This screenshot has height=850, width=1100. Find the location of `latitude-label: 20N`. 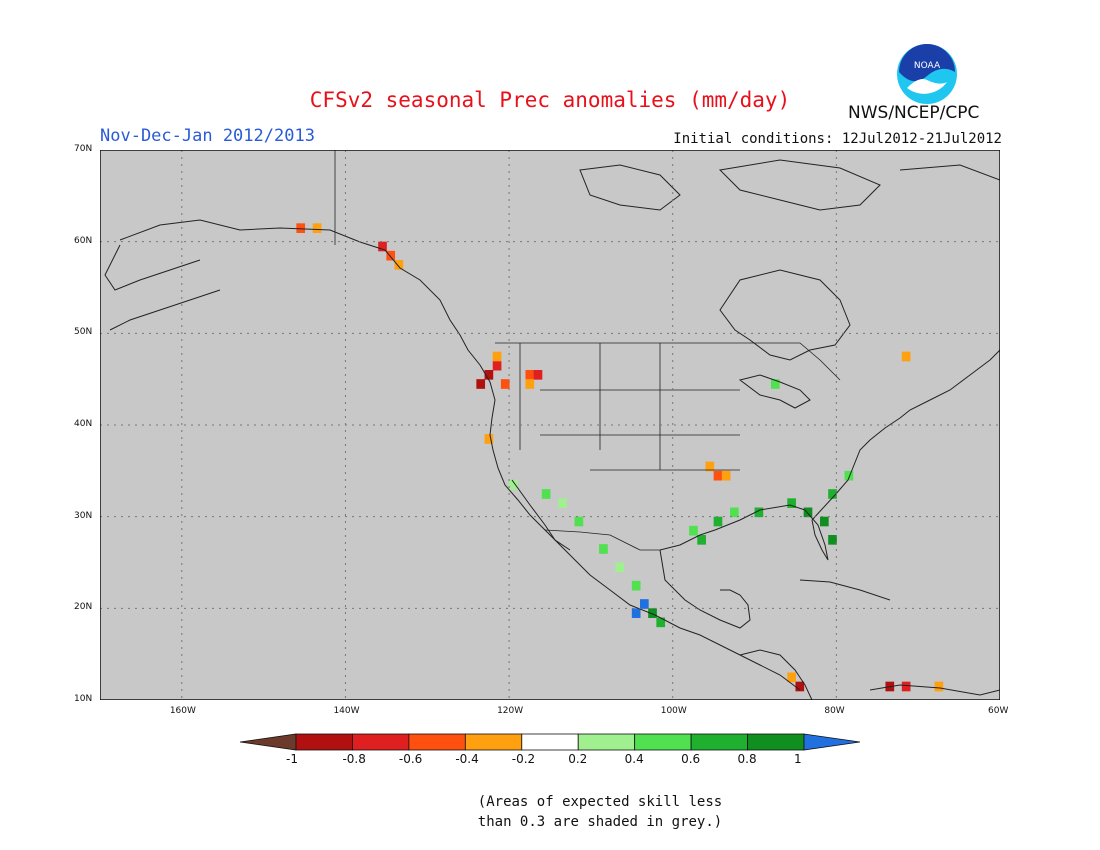

latitude-label: 20N is located at coordinates (83, 607).